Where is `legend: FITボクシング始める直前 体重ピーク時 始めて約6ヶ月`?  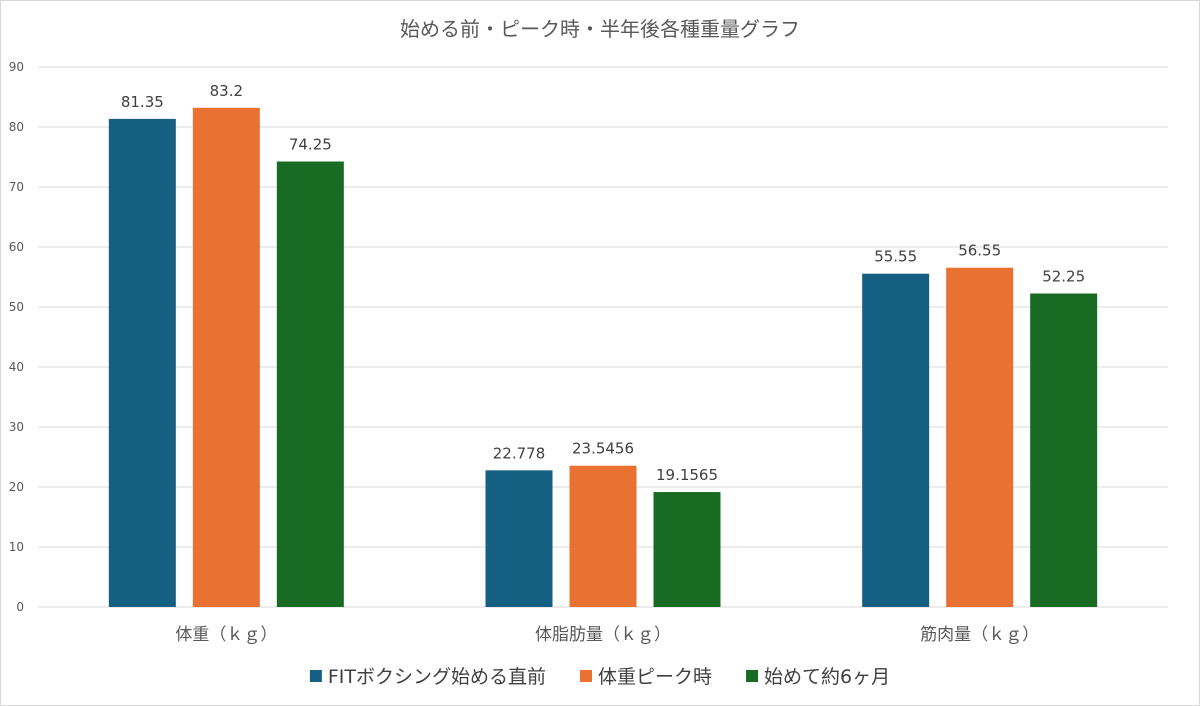 legend: FITボクシング始める直前 体重ピーク時 始めて約6ヶ月 is located at coordinates (599, 677).